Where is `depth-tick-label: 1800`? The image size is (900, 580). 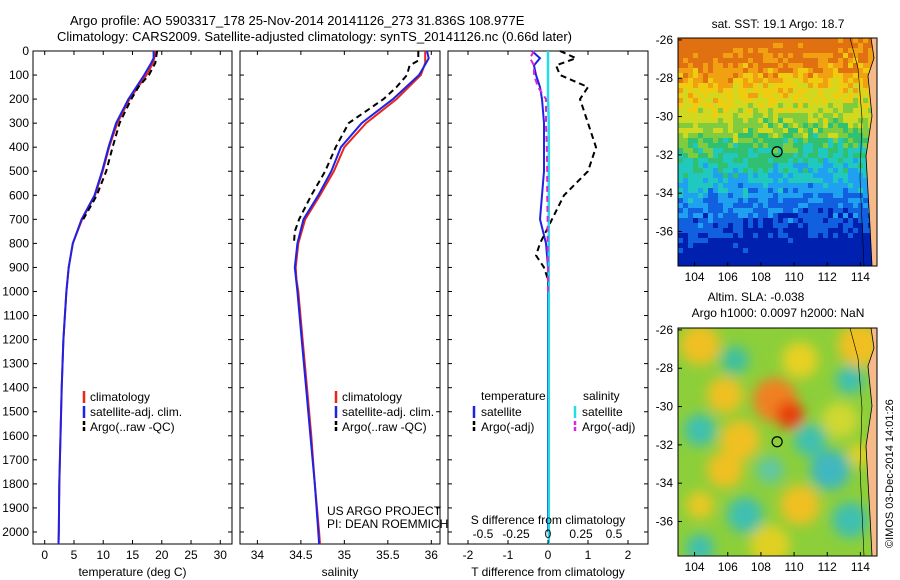 depth-tick-label: 1800 is located at coordinates (15, 484).